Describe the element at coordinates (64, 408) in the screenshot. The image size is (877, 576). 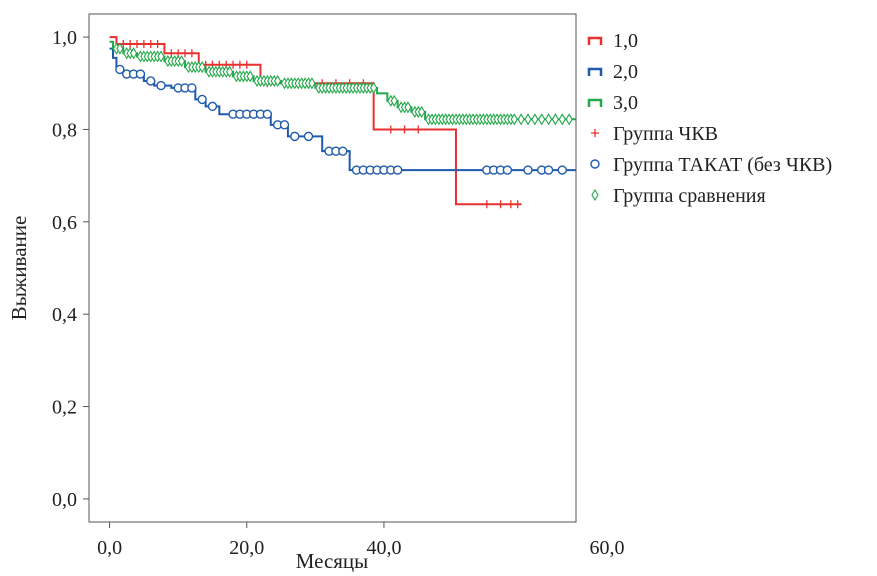
I see `y-tick-label: 0,2` at that location.